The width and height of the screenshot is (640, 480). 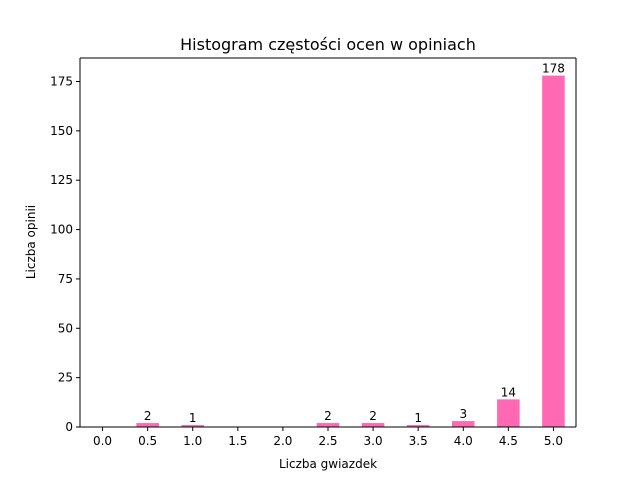 I want to click on y-axis-label: Liczba opinii, so click(x=31, y=242).